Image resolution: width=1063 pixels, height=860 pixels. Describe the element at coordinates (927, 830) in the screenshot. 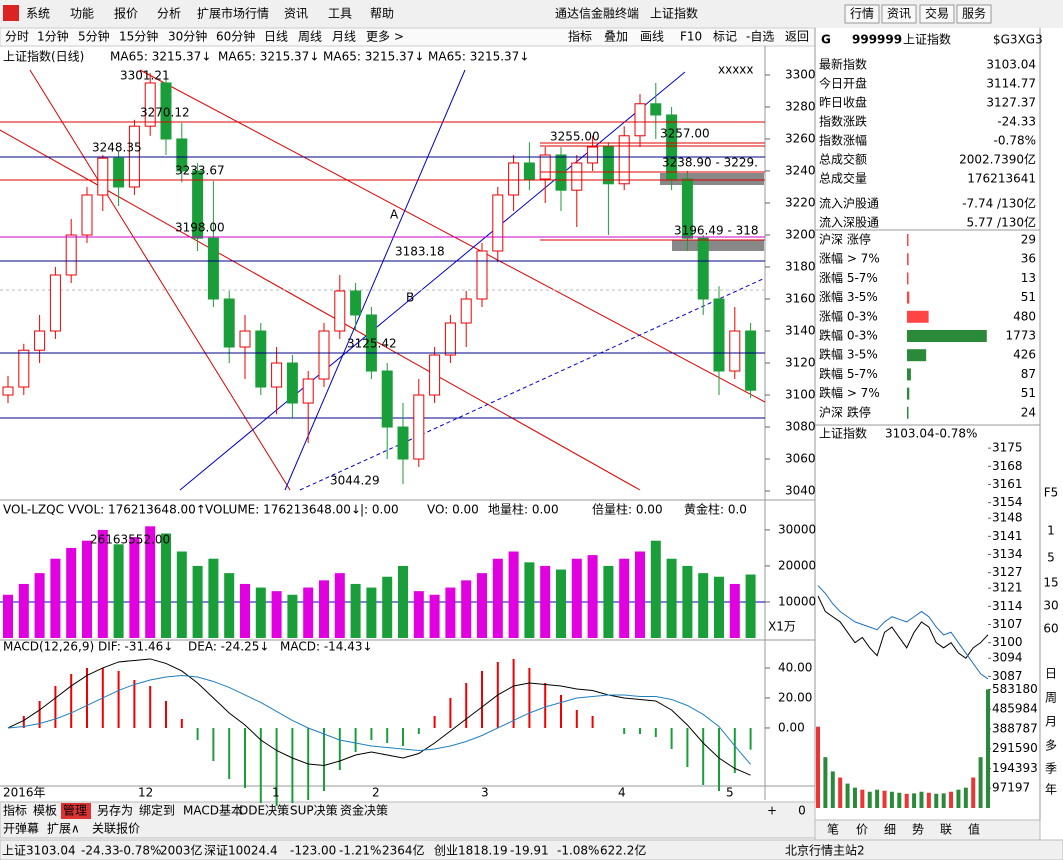

I see `tab-bar` at that location.